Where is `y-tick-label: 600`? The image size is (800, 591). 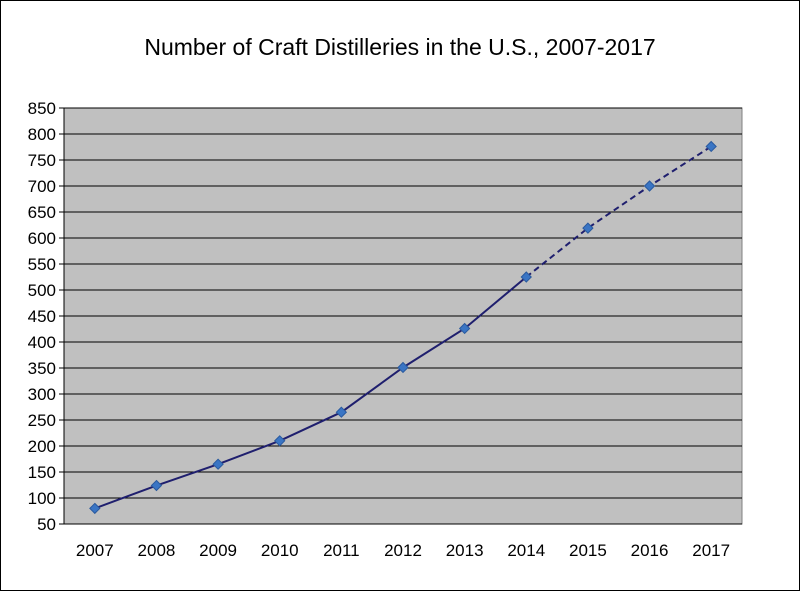
y-tick-label: 600 is located at coordinates (42, 238).